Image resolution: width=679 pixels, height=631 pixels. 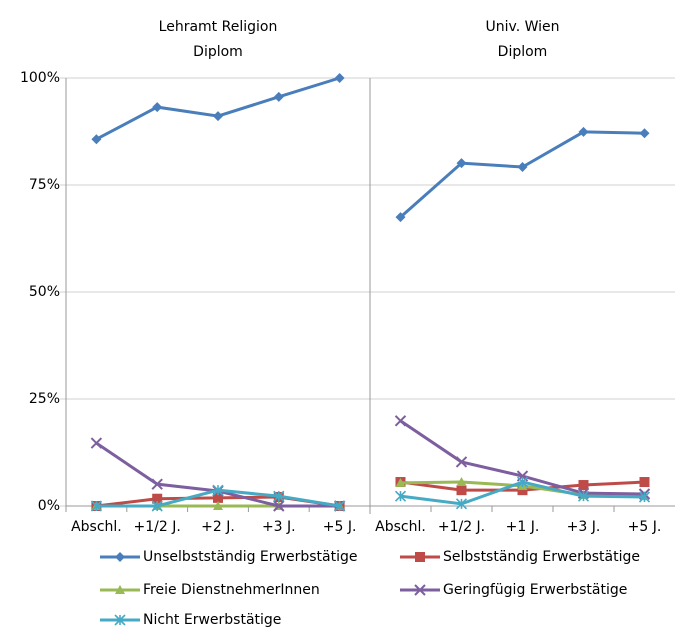 I want to click on panel-title: Lehramt Religion, so click(x=218, y=27).